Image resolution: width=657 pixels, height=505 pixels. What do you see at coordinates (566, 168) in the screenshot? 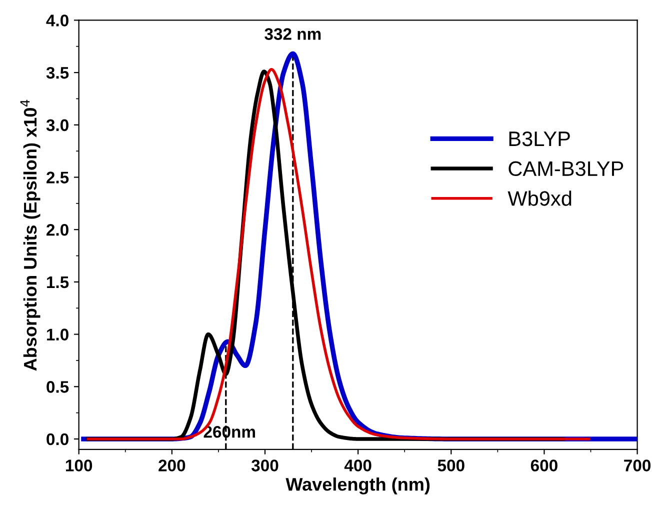
I see `legend-label: CAM-B3LYP` at bounding box center [566, 168].